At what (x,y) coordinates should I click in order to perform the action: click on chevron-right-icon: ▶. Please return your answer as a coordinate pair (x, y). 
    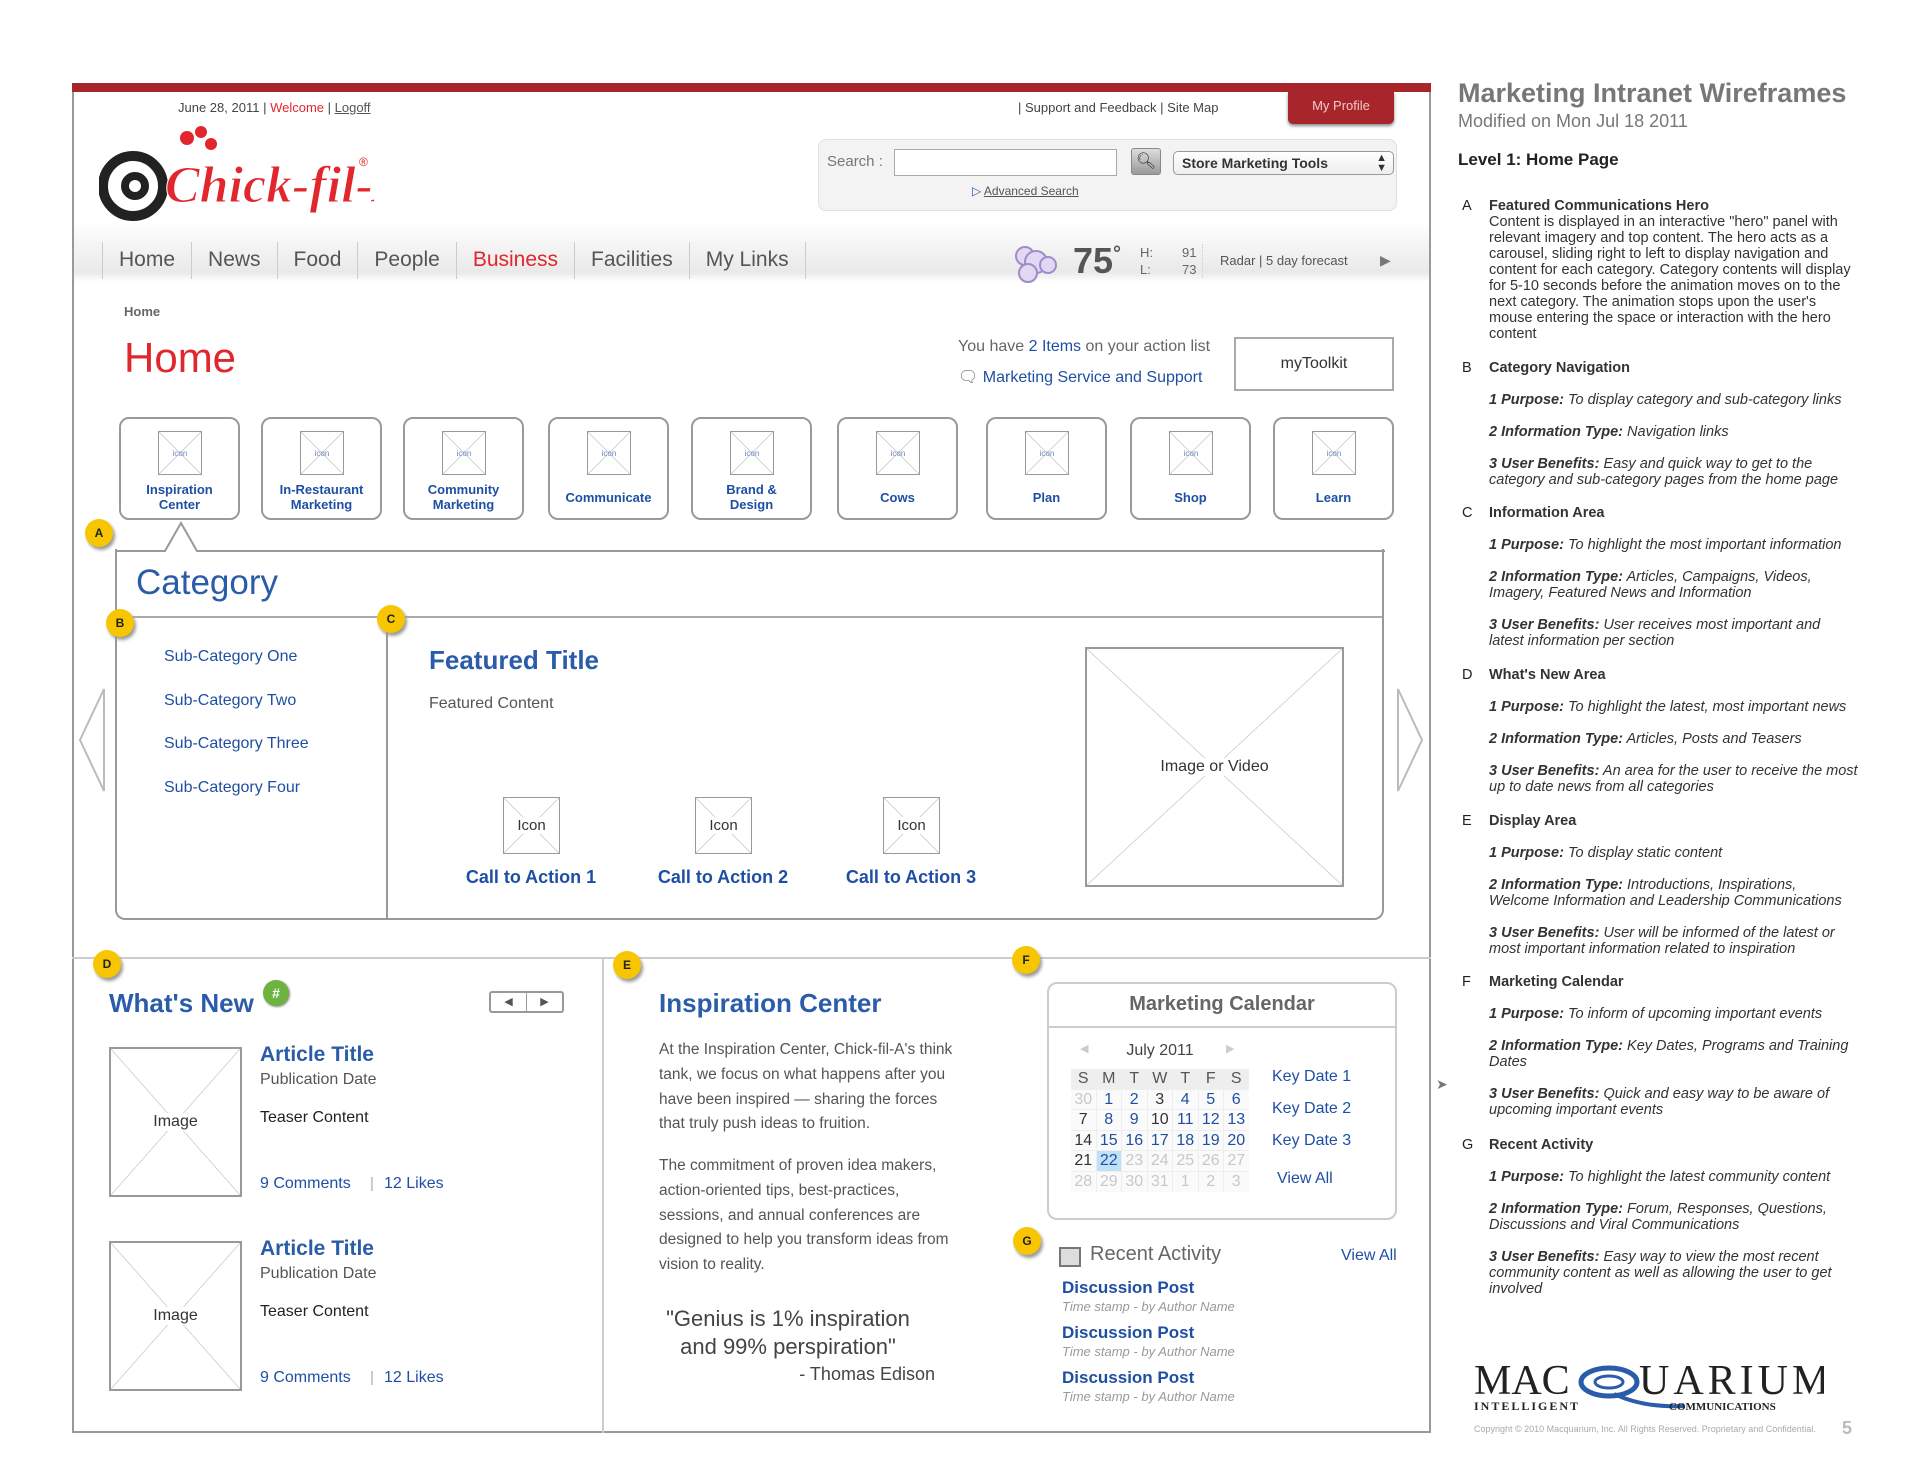
    Looking at the image, I should click on (1385, 260).